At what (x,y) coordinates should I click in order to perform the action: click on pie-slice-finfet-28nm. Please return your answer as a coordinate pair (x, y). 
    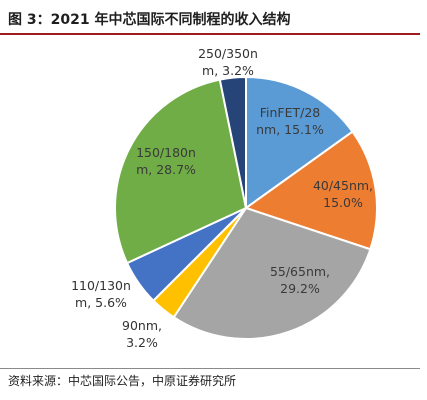
    Looking at the image, I should click on (299, 142).